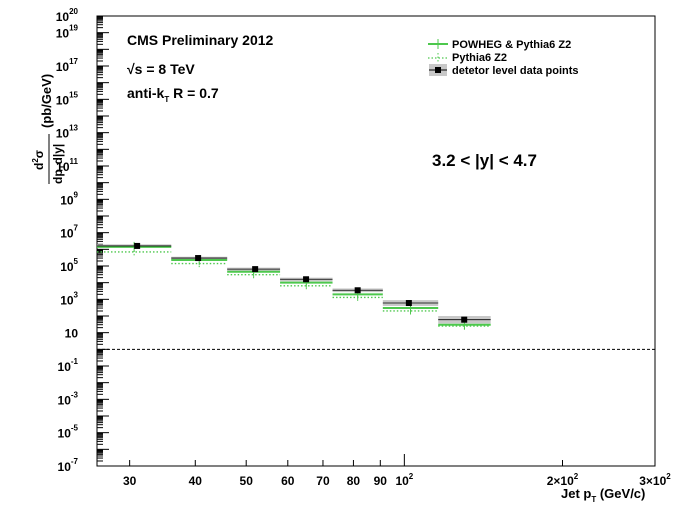 The image size is (676, 522). I want to click on y-axis-title: (pb/GeV) d2σ dpTd|y|, so click(49, 129).